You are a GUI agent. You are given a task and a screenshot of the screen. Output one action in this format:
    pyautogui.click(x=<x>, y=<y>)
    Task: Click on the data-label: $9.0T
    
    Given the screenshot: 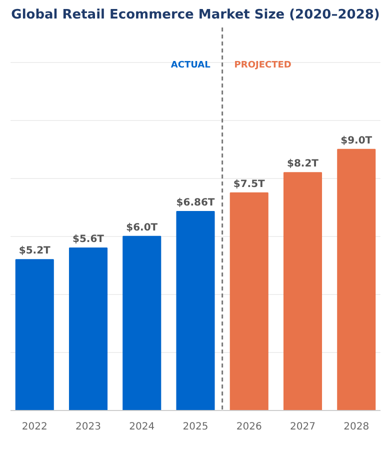 What is the action you would take?
    pyautogui.click(x=356, y=140)
    